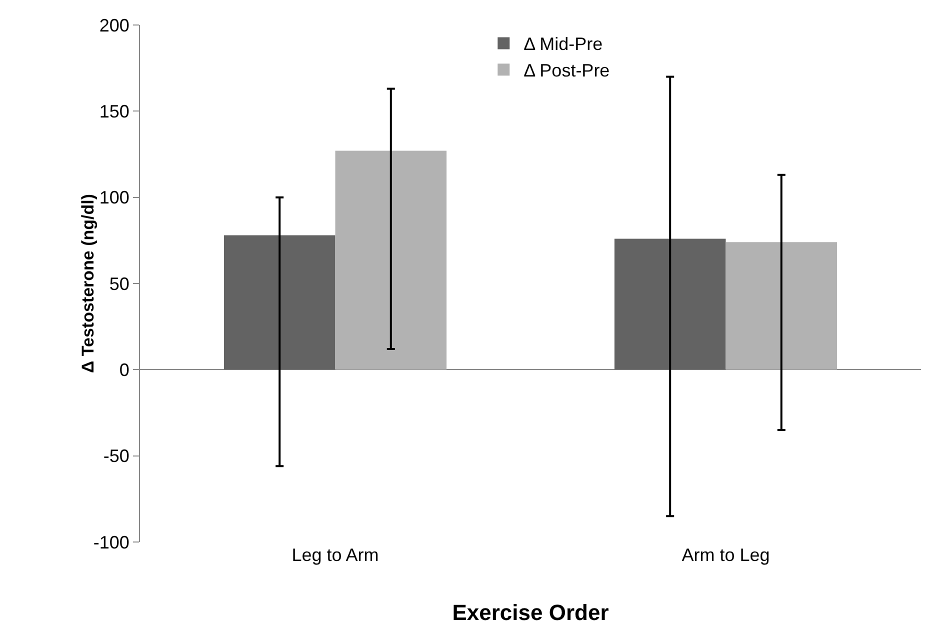 This screenshot has height=640, width=941. What do you see at coordinates (563, 44) in the screenshot?
I see `legend-label: Δ Mid-Pre` at bounding box center [563, 44].